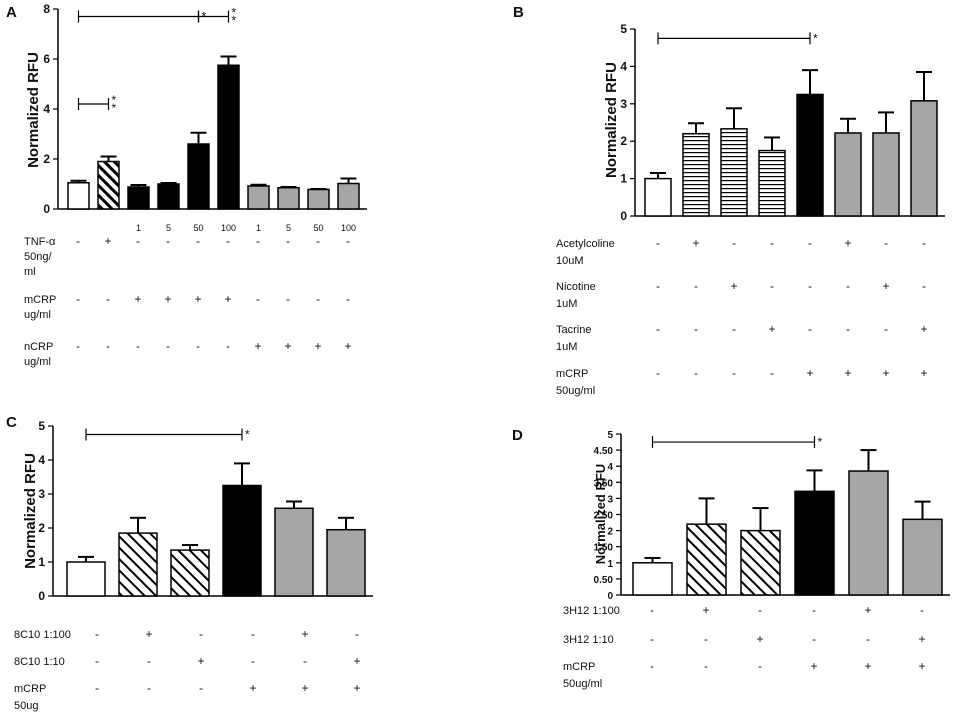  What do you see at coordinates (518, 12) in the screenshot?
I see `panel-letter: B` at bounding box center [518, 12].